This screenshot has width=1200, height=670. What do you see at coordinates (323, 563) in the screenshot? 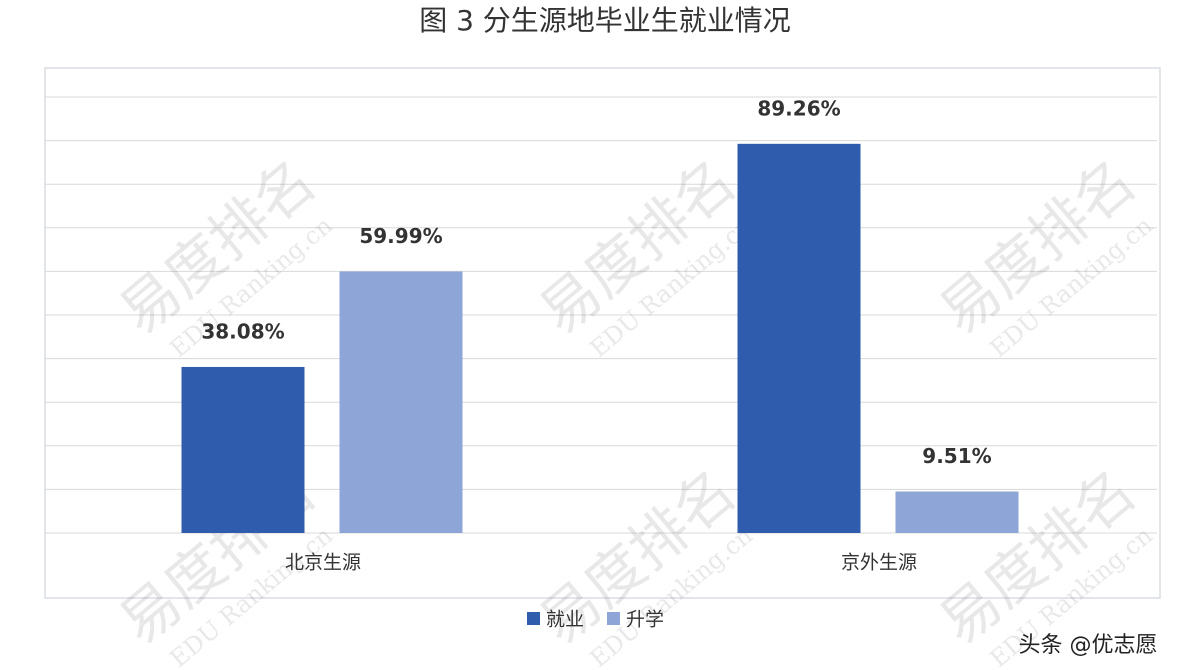
I see `x-tick-label: 北京生源` at bounding box center [323, 563].